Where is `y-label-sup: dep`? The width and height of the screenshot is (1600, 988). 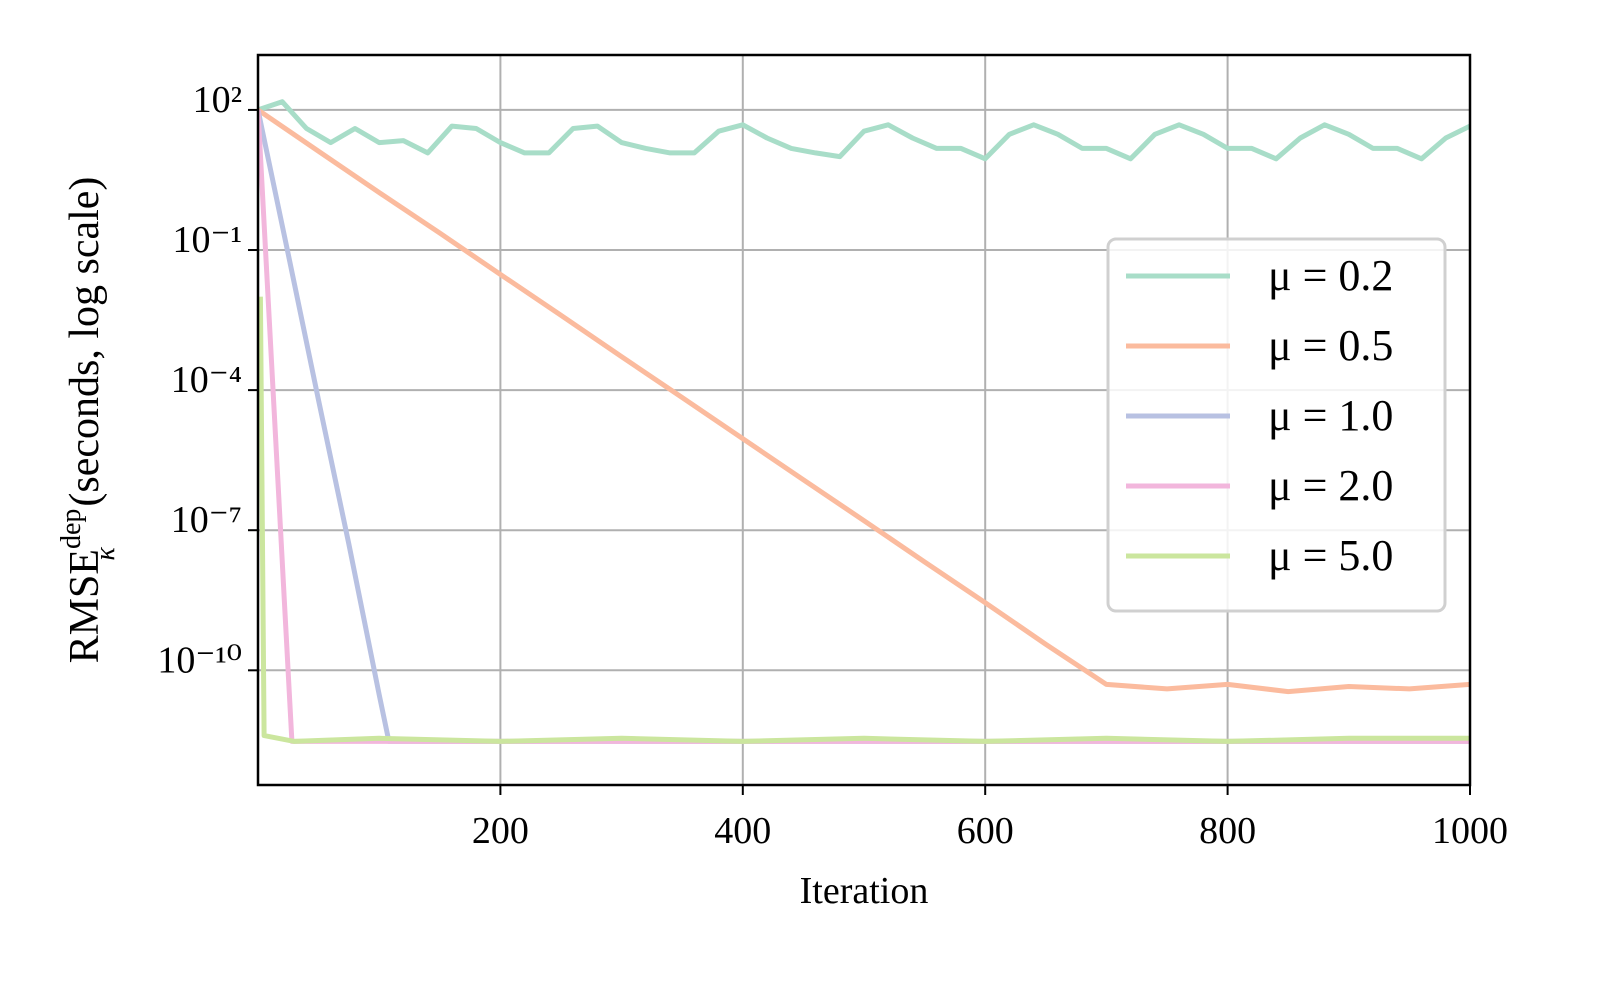
y-label-sup: dep is located at coordinates (71, 529).